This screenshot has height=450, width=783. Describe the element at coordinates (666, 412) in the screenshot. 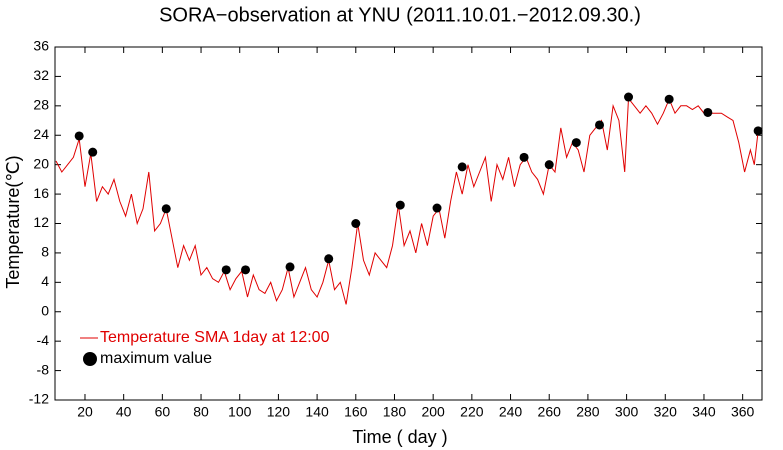

I see `x-tick-label: 320` at that location.